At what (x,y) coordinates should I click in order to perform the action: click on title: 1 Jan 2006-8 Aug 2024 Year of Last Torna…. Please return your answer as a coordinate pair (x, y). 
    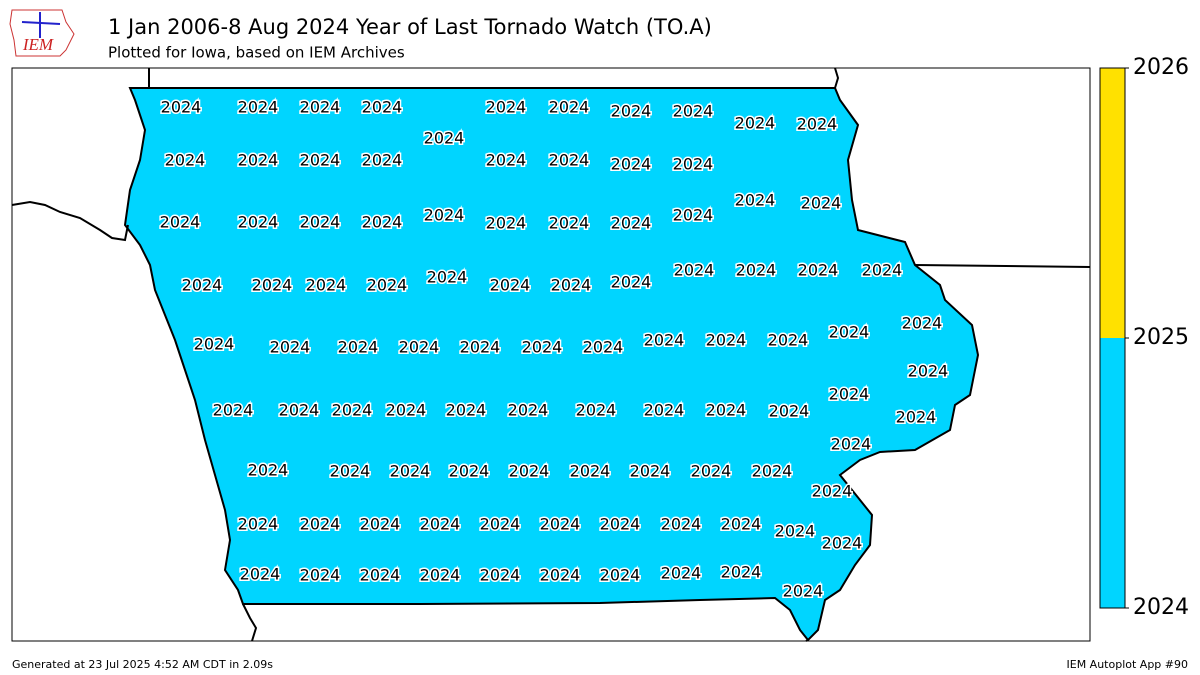
    Looking at the image, I should click on (410, 27).